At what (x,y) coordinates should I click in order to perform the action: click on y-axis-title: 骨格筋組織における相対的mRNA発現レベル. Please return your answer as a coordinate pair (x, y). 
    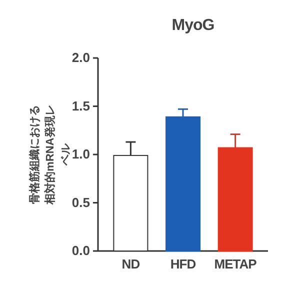
    Looking at the image, I should click on (50, 155).